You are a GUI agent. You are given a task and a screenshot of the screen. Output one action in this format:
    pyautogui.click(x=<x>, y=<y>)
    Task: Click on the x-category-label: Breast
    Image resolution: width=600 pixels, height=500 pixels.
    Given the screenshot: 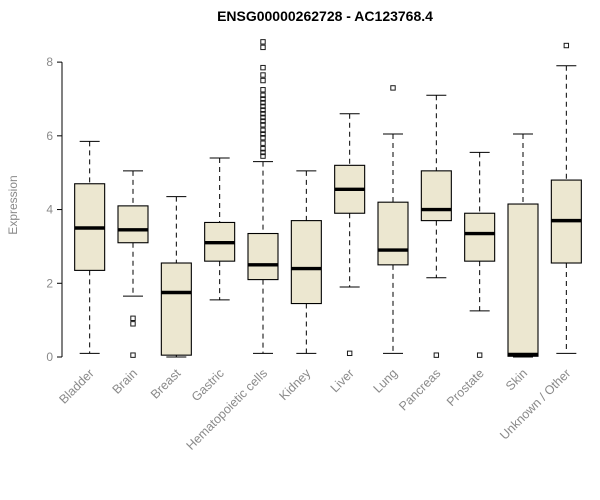 What is the action you would take?
    pyautogui.click(x=166, y=384)
    